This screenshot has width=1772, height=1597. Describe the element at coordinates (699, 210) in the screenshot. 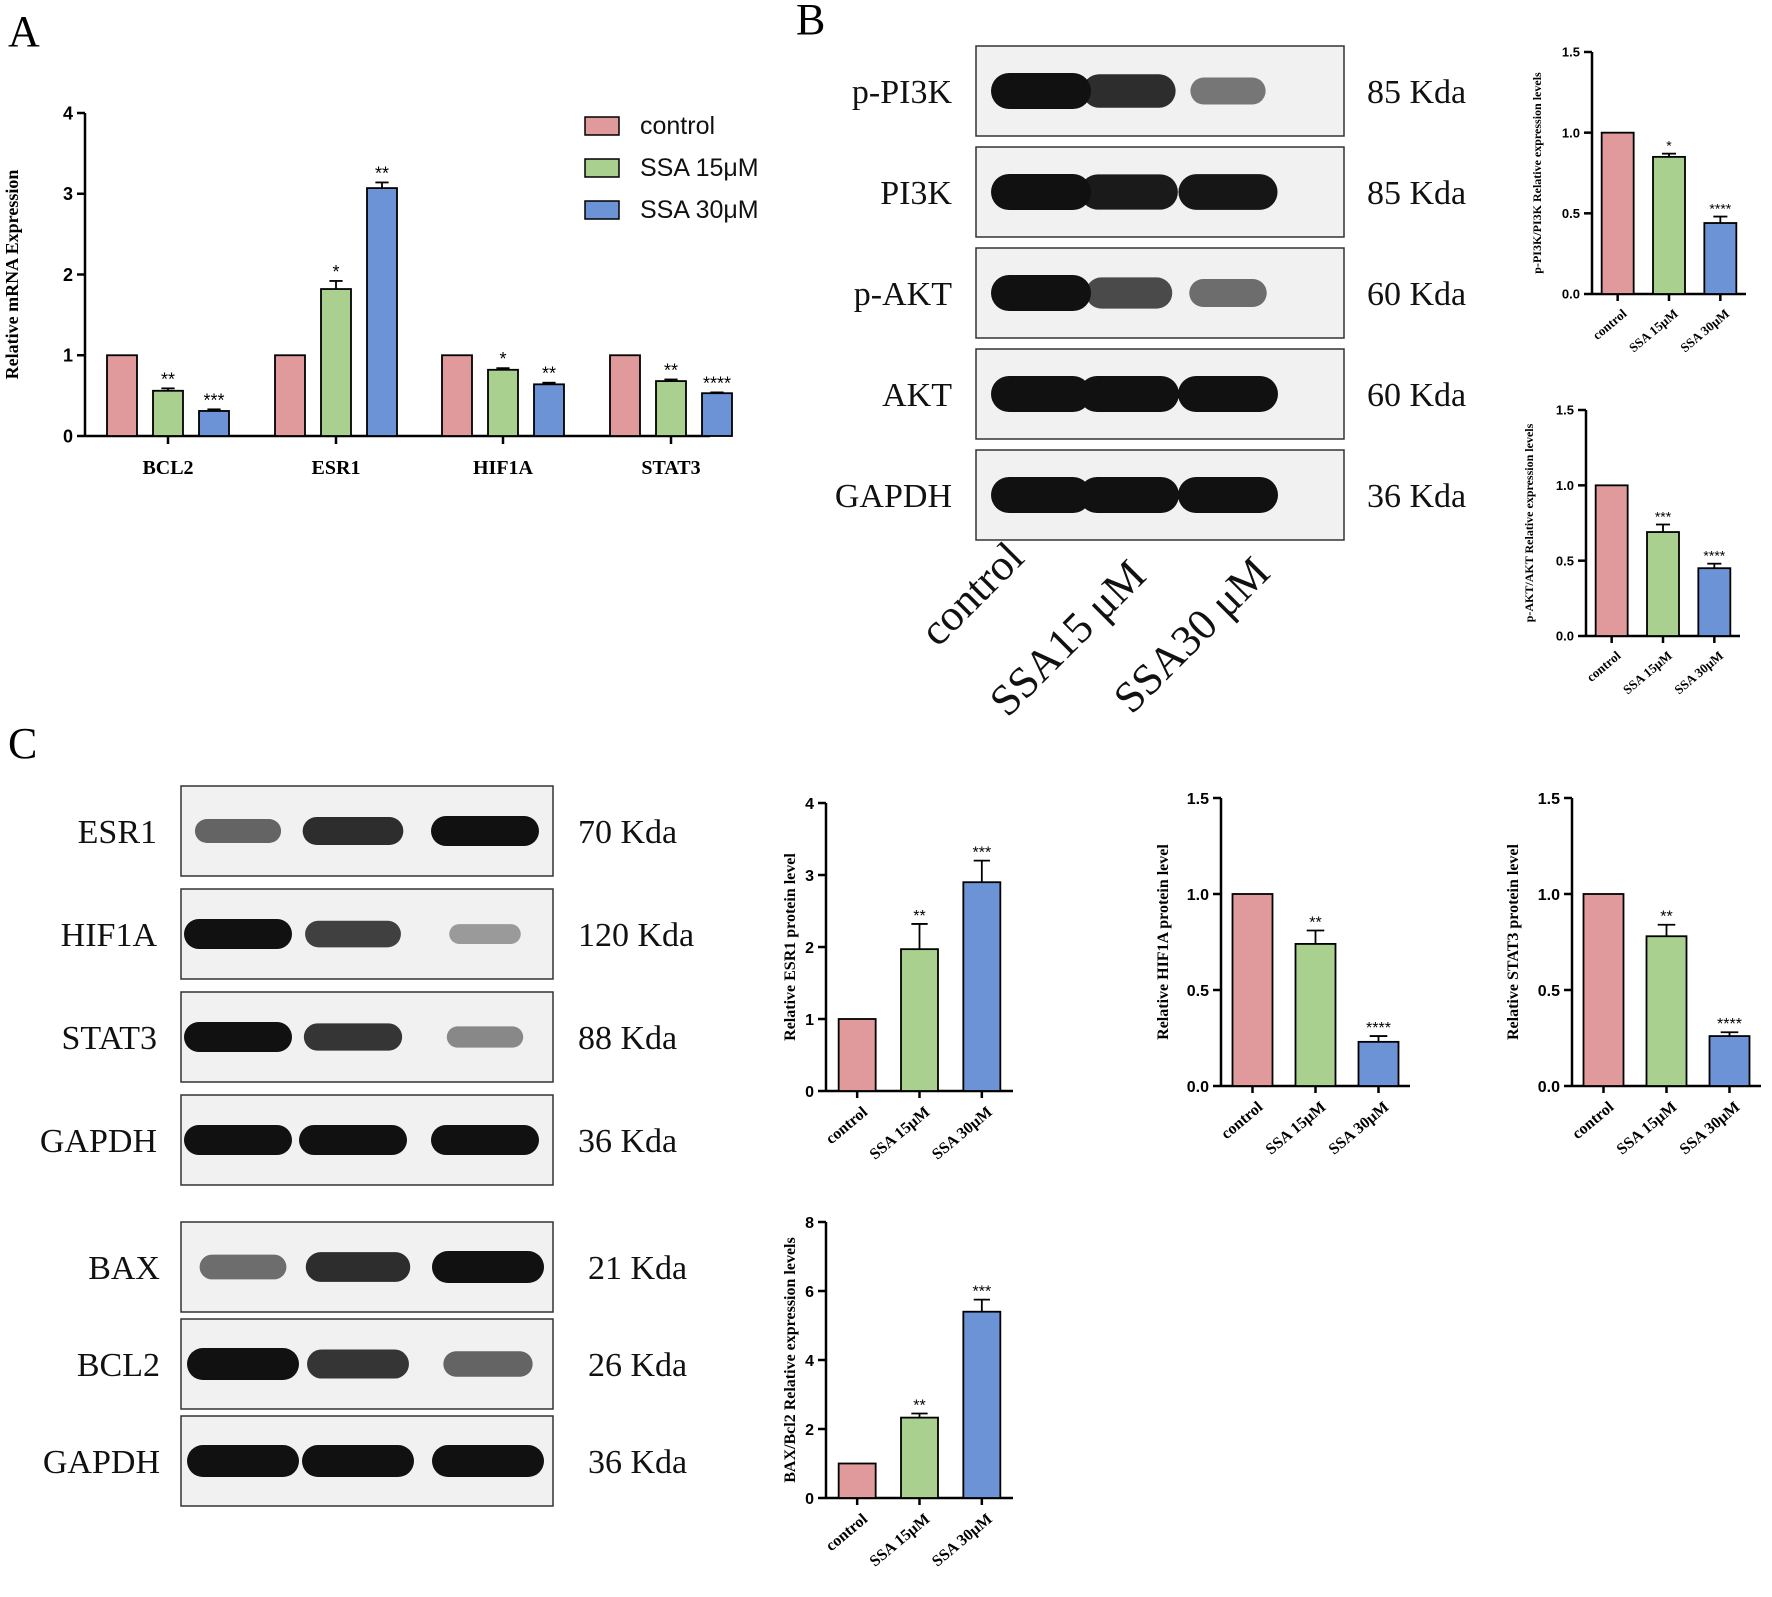

I see `legend-label: SSA 30μM` at that location.